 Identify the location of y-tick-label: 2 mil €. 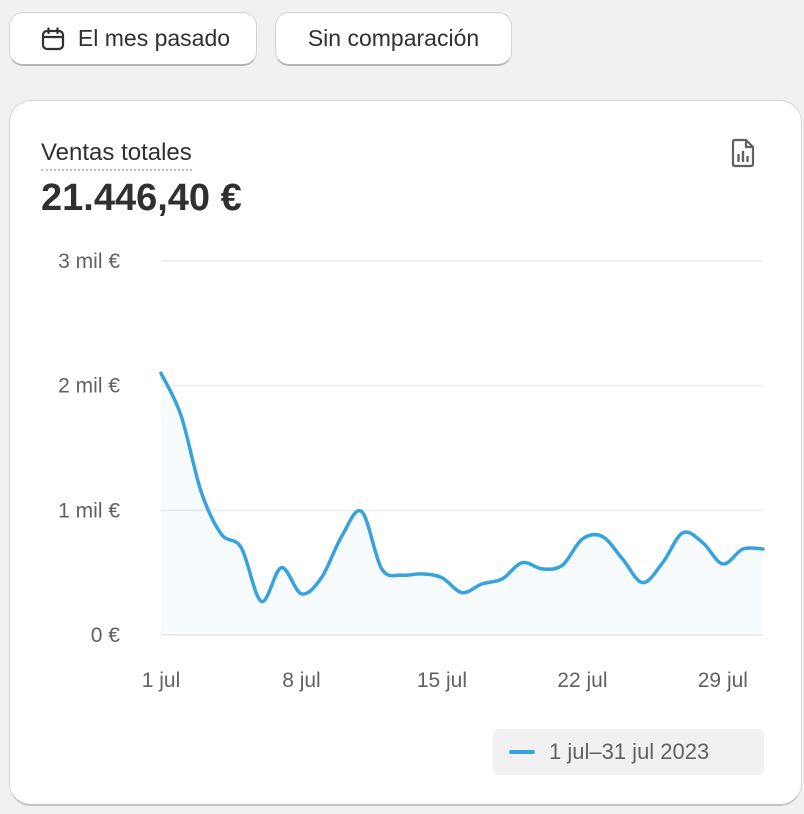
(89, 386).